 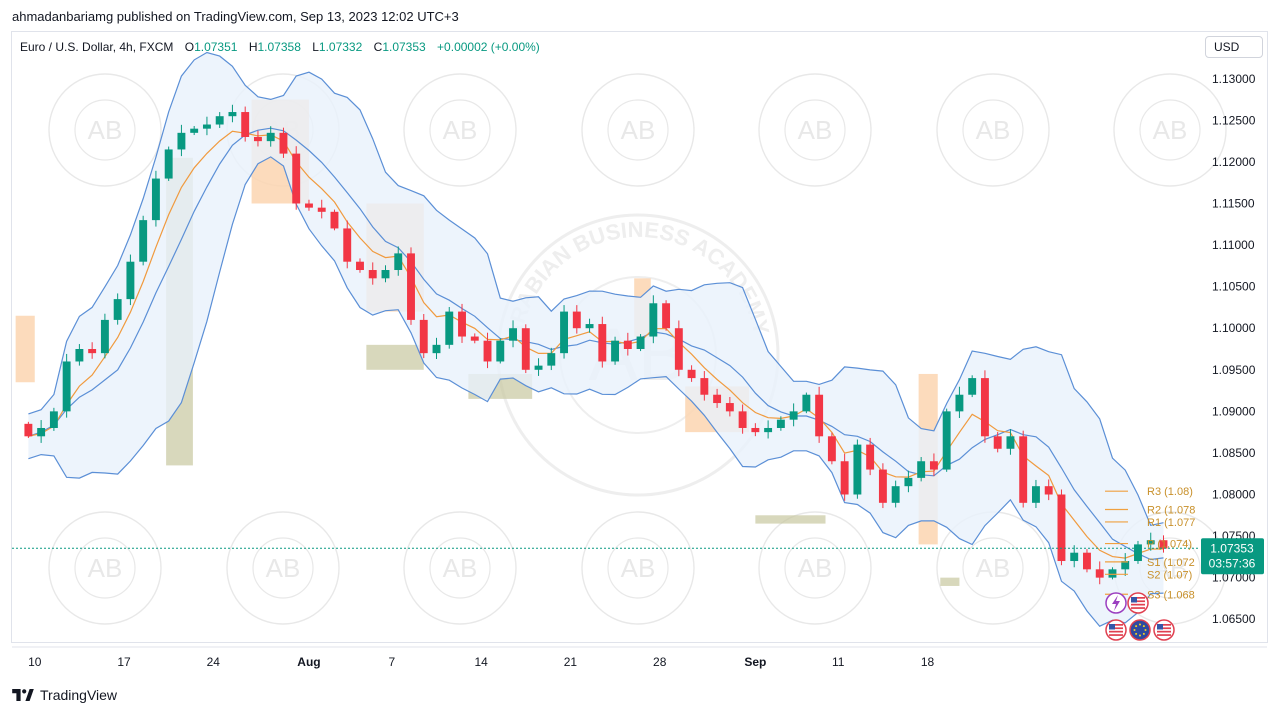 I want to click on economic-events, so click(x=1140, y=616).